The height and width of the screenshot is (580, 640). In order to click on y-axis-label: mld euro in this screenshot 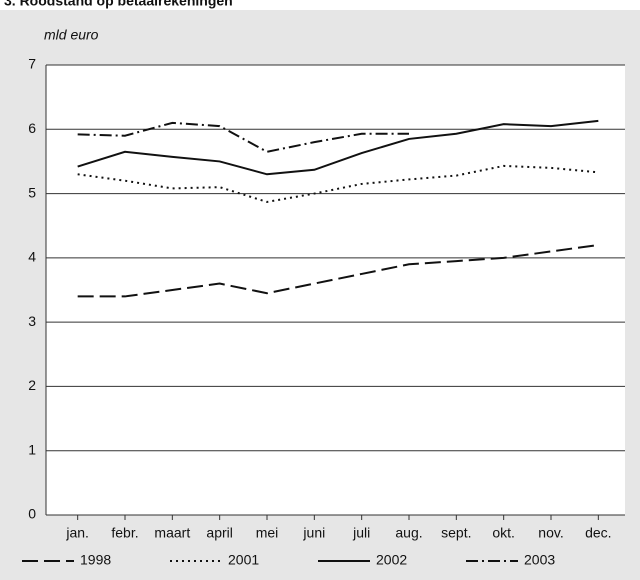, I will do `click(71, 35)`.